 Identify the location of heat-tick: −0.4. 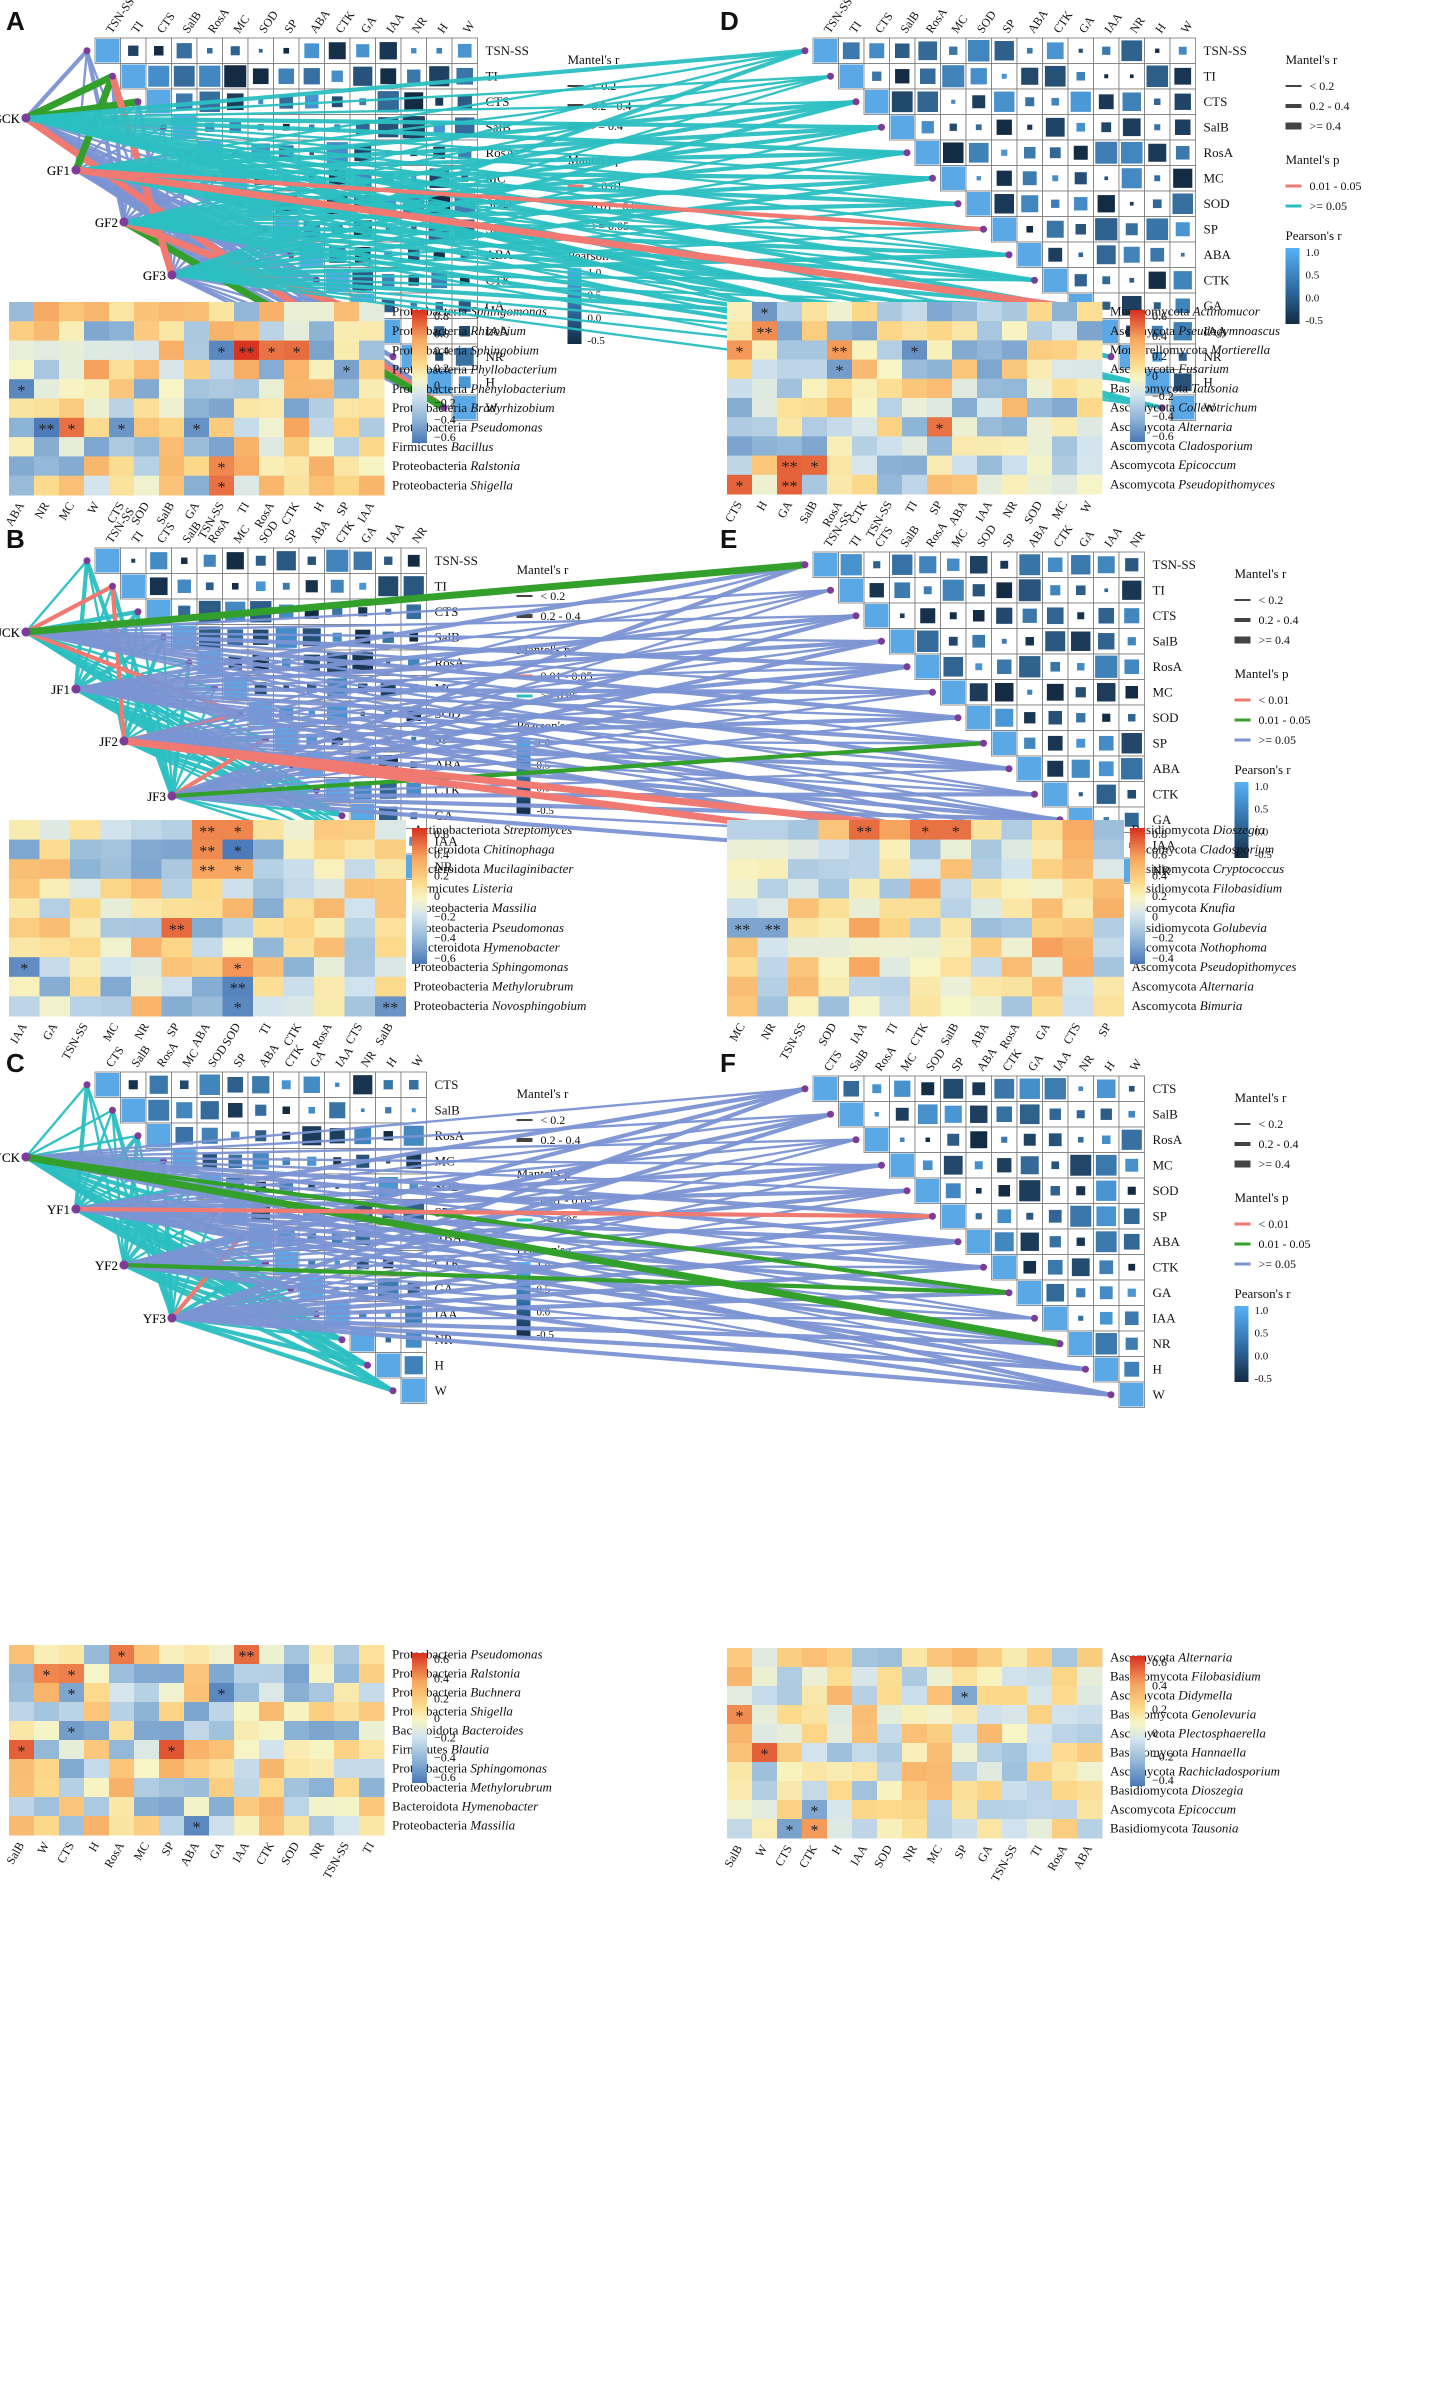
(1163, 1780).